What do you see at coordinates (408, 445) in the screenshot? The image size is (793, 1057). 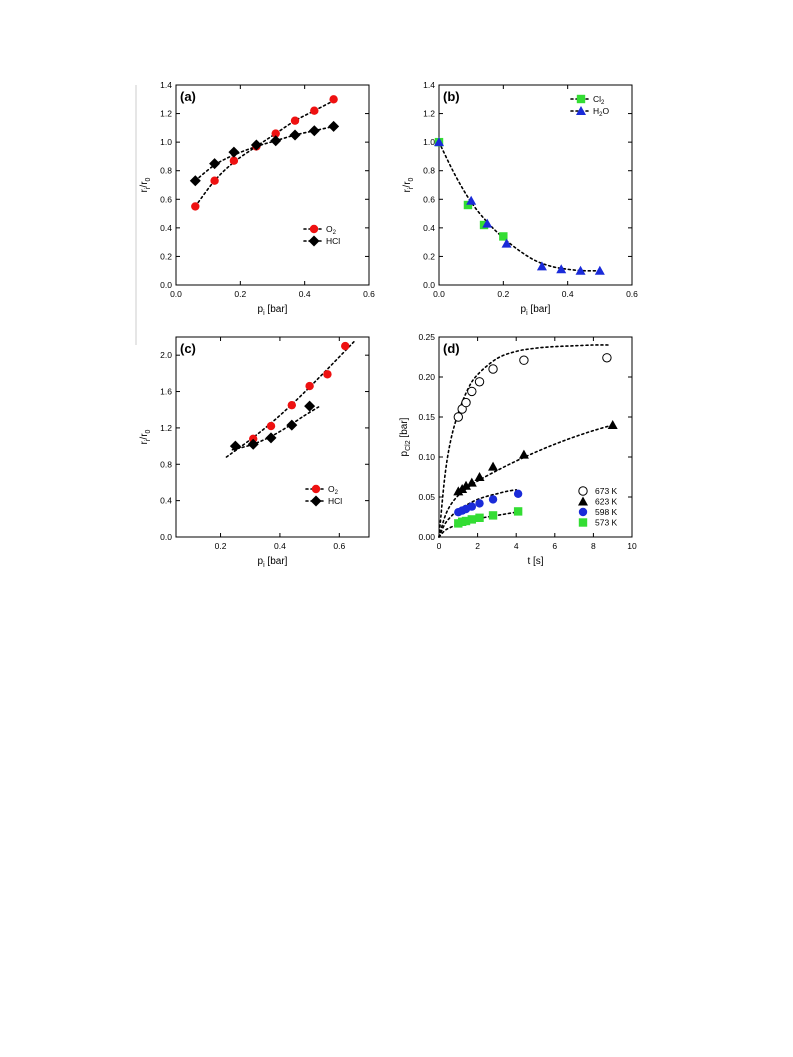 I see `y-axis-label-sub: Cl2` at bounding box center [408, 445].